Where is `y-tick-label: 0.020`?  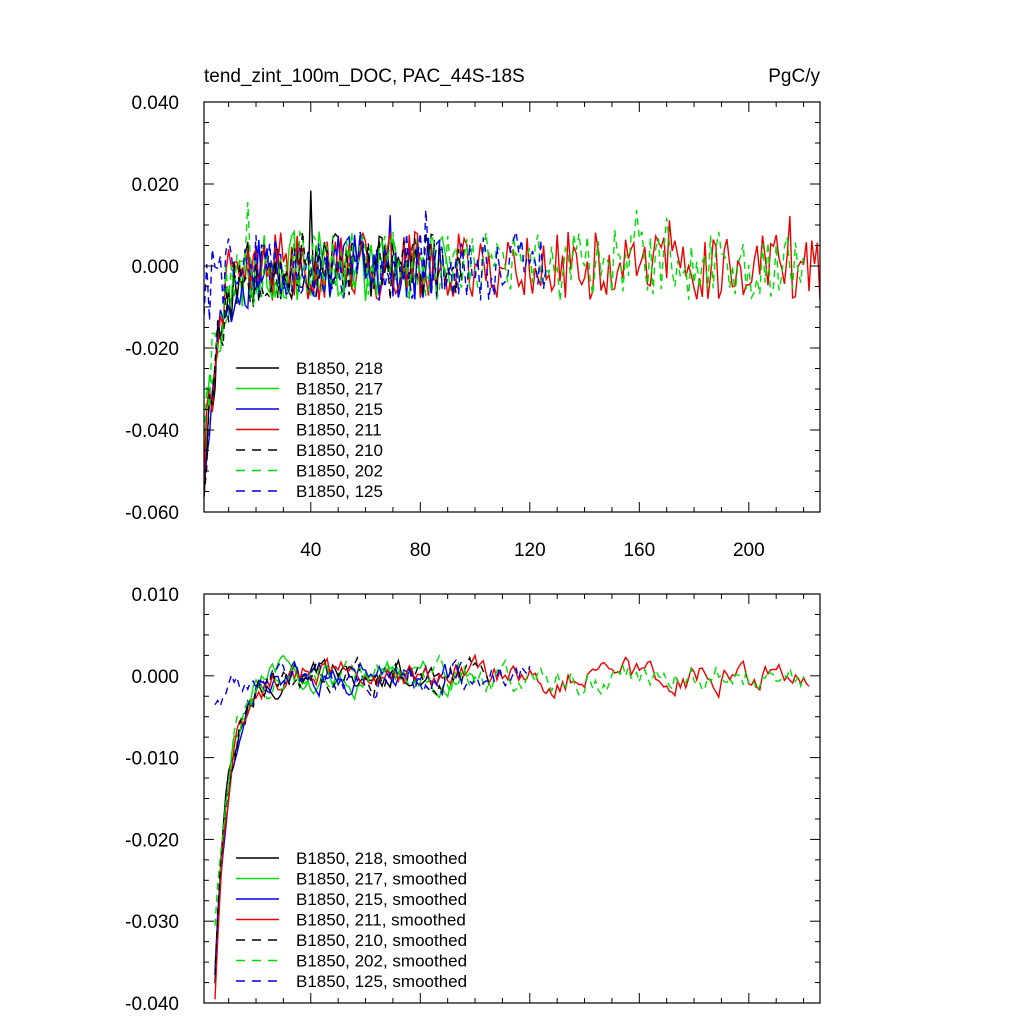
y-tick-label: 0.020 is located at coordinates (155, 185).